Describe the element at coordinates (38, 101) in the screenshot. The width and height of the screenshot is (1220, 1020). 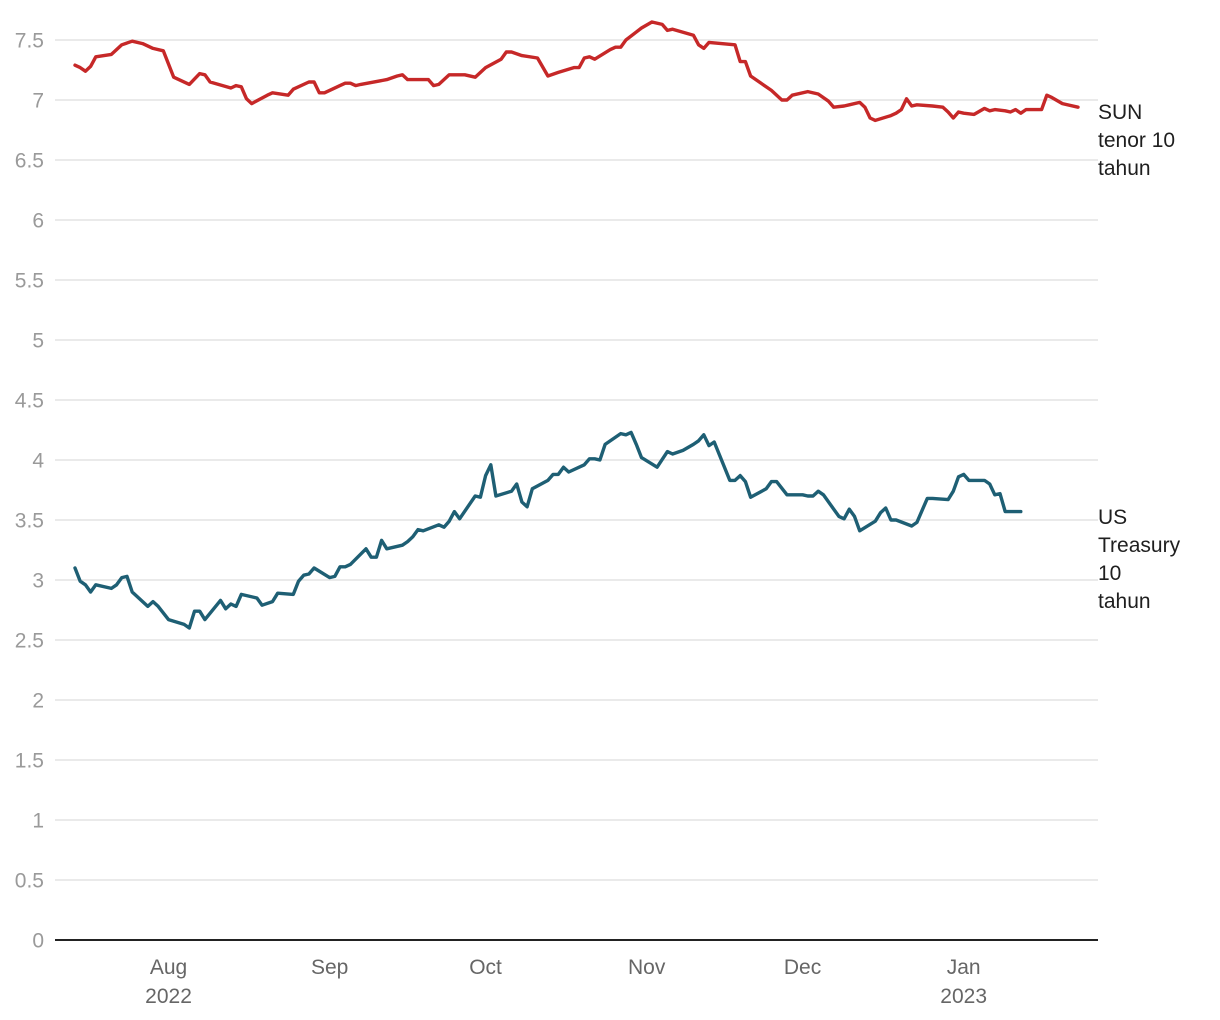
I see `y-tick-label: 7` at that location.